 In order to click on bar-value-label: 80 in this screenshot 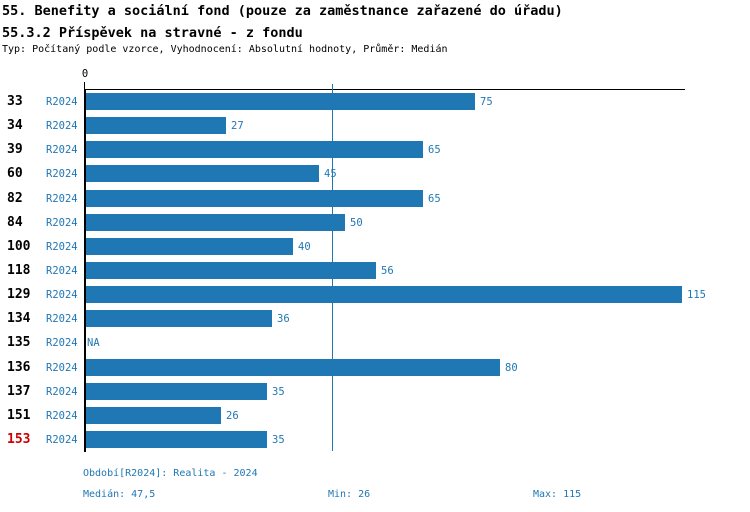, I will do `click(511, 368)`.